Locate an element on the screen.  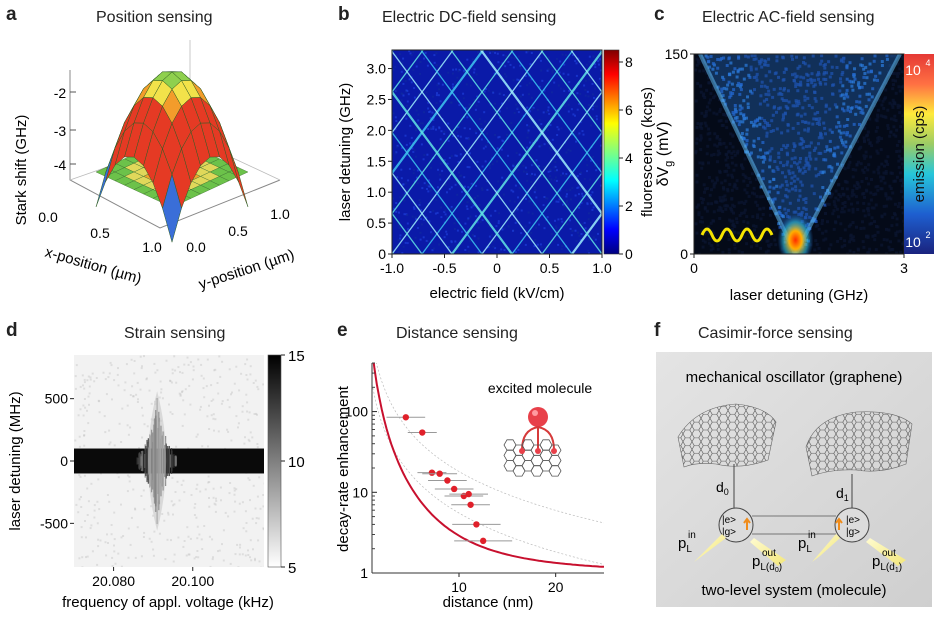
d-colorbar is located at coordinates (274, 461).